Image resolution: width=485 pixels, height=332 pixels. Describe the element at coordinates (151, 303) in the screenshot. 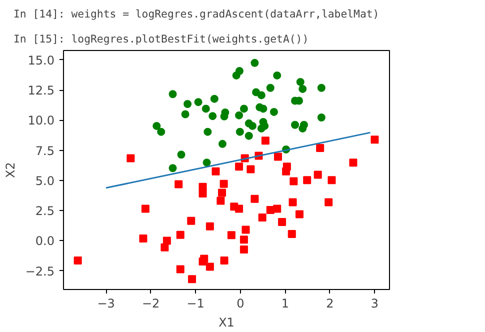

I see `x-tick-label: −2` at that location.